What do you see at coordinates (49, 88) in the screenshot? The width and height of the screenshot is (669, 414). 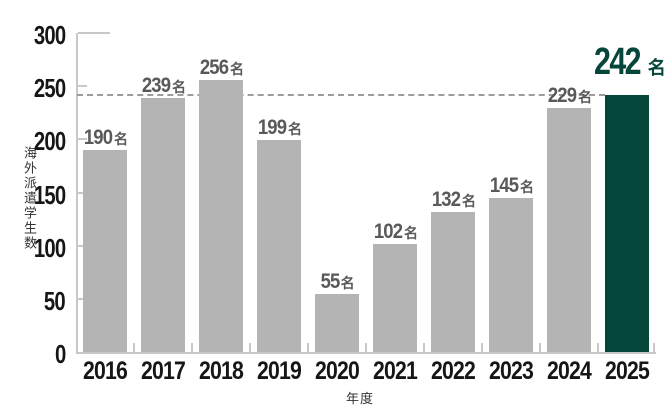 I see `y-tick-value: 250` at bounding box center [49, 88].